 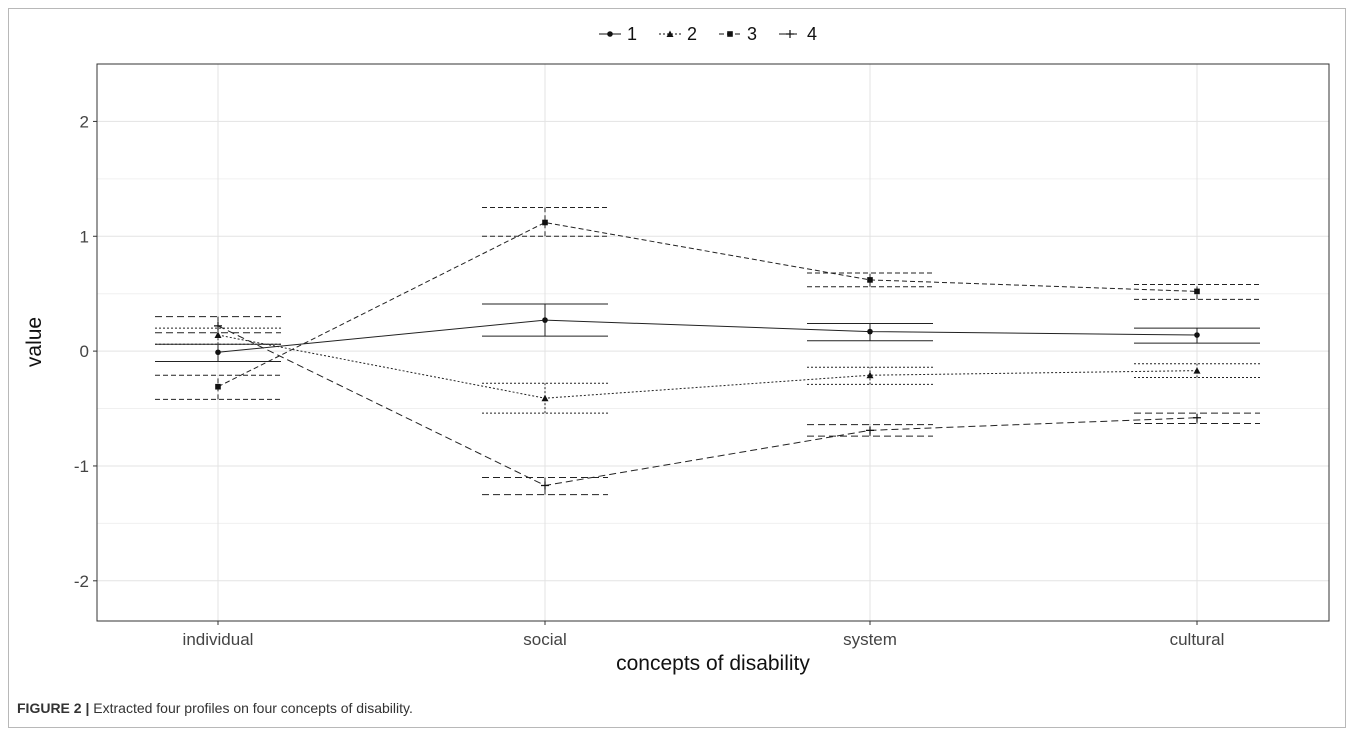 I want to click on legend-label: 3, so click(x=752, y=34).